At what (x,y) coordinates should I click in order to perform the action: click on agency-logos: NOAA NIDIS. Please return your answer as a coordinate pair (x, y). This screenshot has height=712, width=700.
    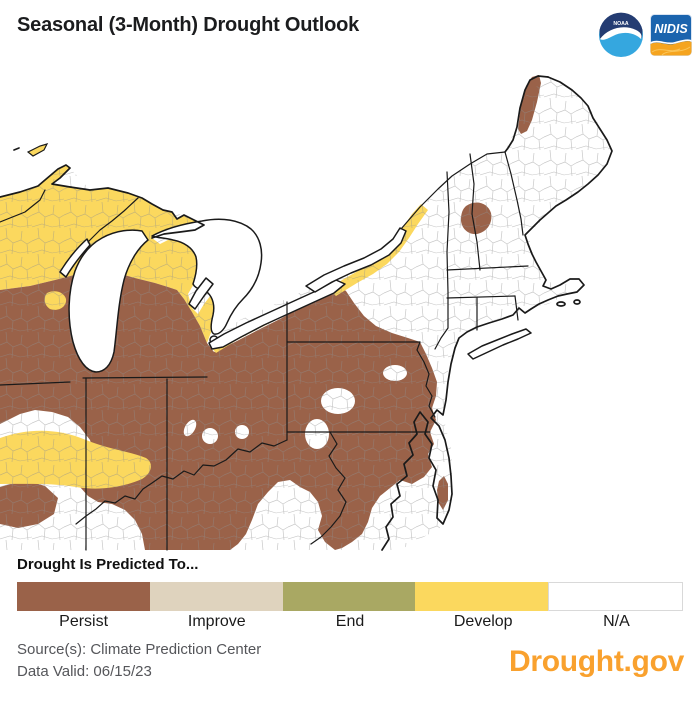
    Looking at the image, I should click on (645, 35).